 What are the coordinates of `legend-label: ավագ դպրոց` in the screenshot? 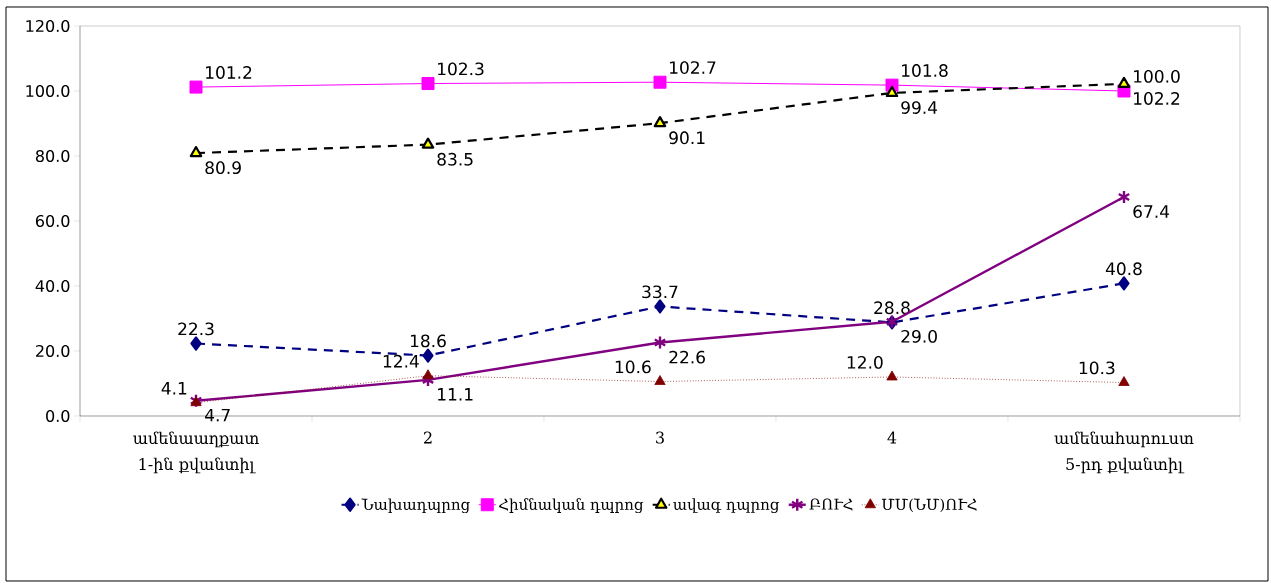 It's located at (726, 506).